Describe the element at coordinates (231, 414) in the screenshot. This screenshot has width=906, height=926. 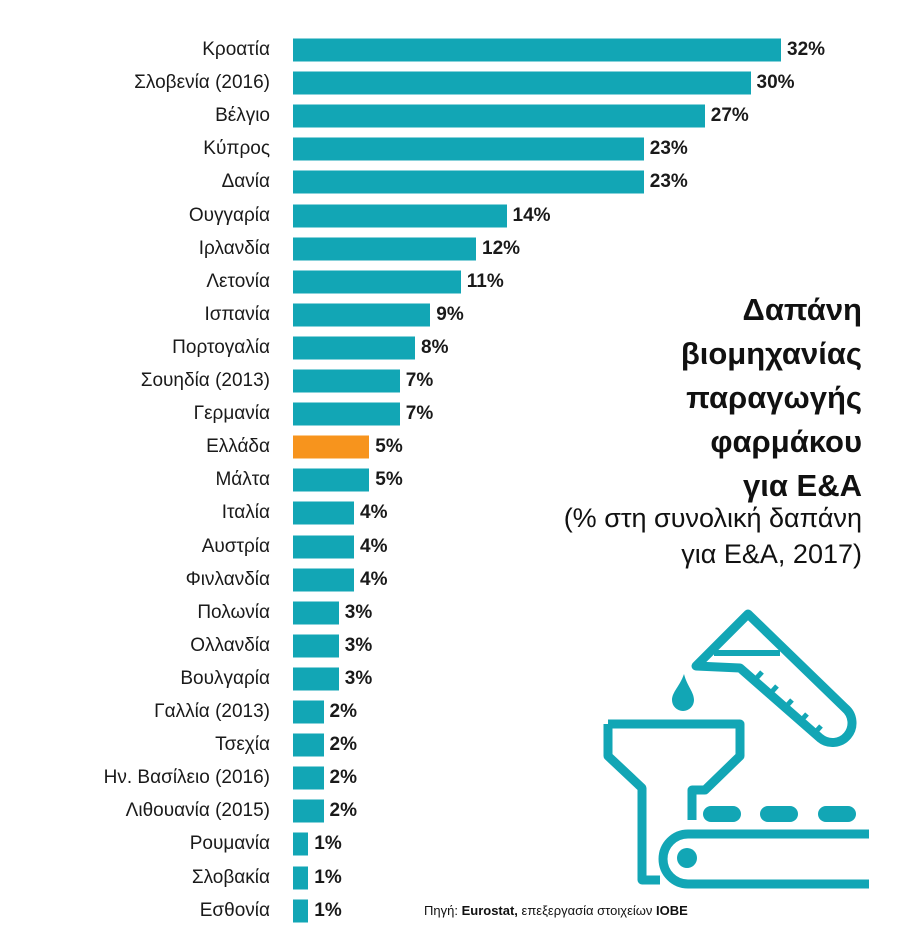
I see `category-label: Γερμανία` at that location.